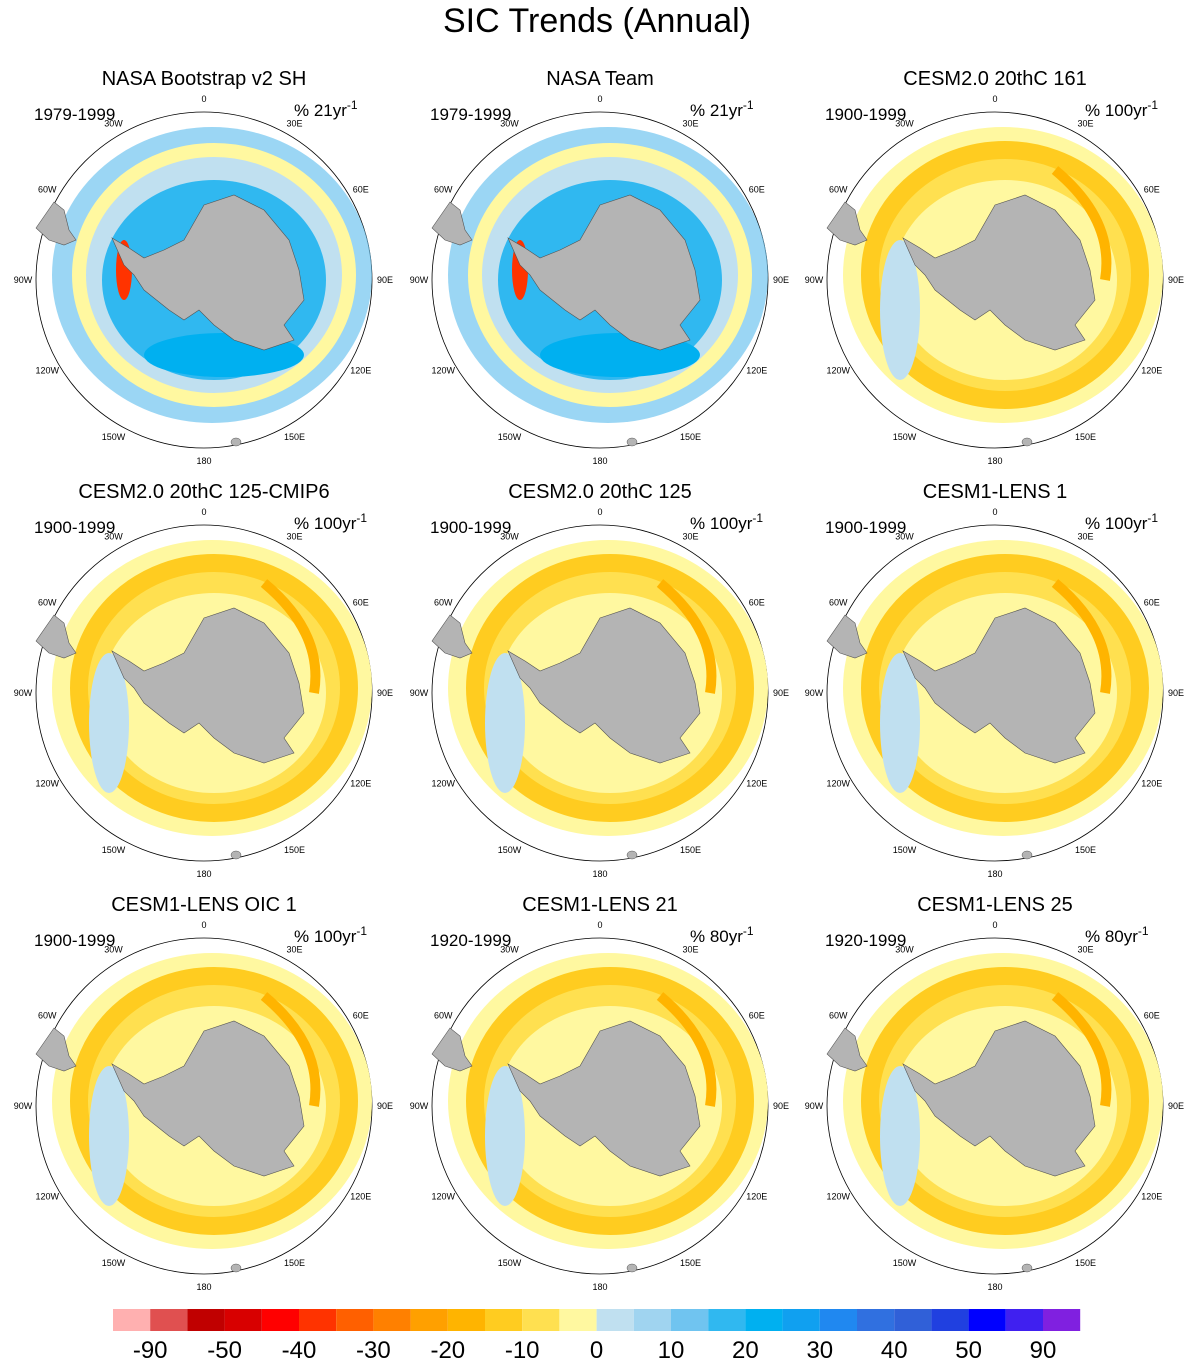  What do you see at coordinates (203, 492) in the screenshot?
I see `panel-title: CESM2.0 20thC 125-CMIP6` at bounding box center [203, 492].